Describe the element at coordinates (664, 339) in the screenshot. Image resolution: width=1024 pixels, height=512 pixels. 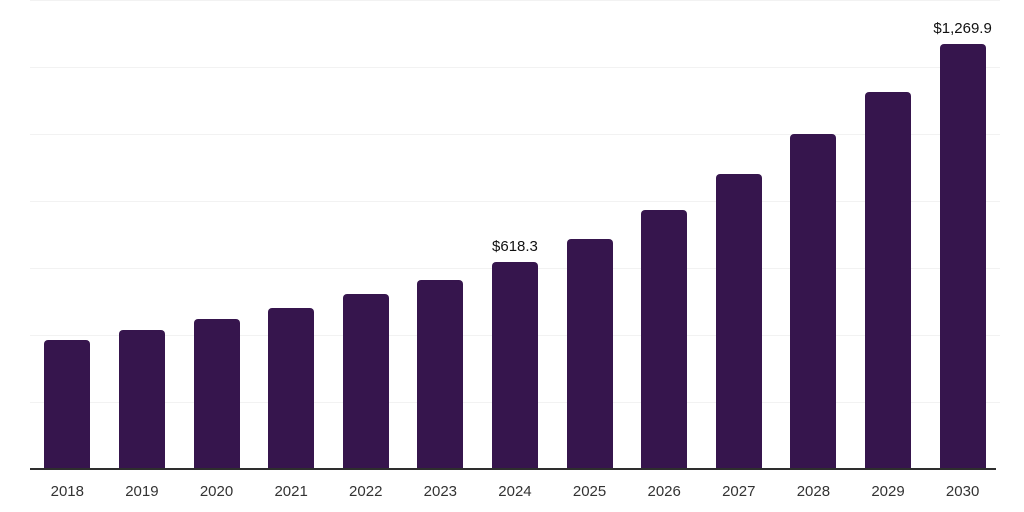
I see `bar-2026` at that location.